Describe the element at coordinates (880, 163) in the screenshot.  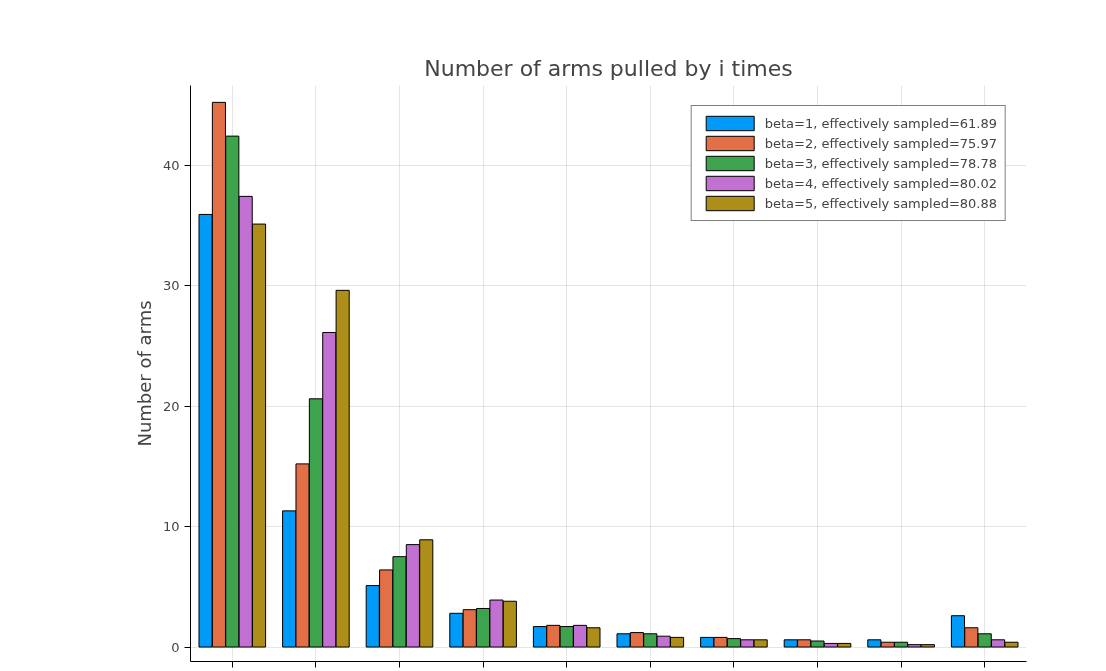
I see `legend-label: beta=3, effectively sampled=78.78` at that location.